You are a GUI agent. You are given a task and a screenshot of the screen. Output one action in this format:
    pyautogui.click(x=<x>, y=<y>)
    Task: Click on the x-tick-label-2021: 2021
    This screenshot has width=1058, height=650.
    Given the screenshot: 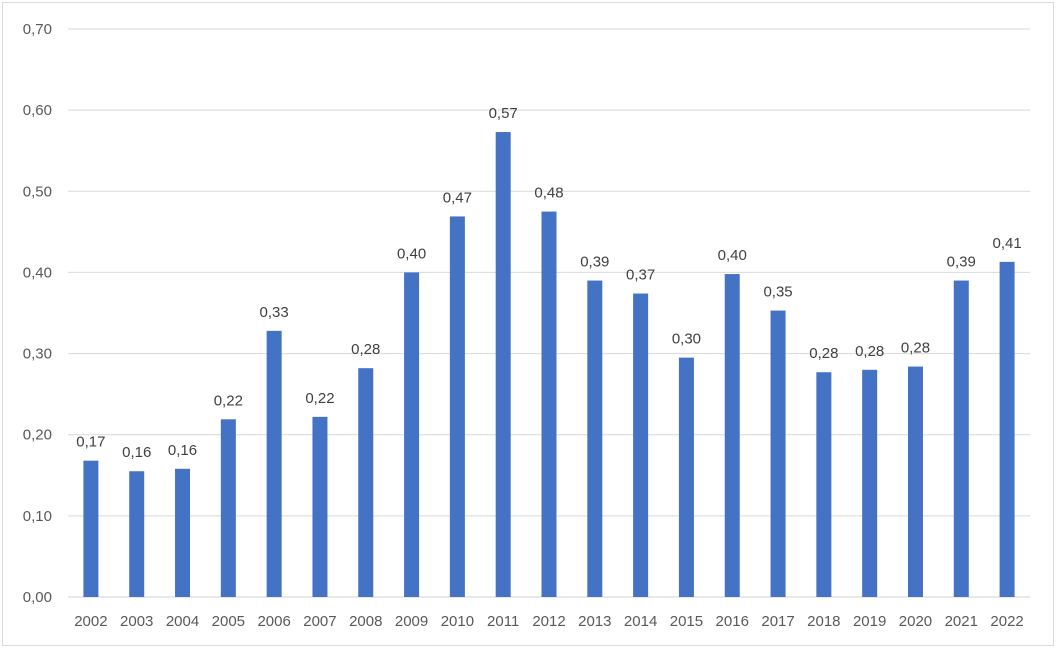 What is the action you would take?
    pyautogui.click(x=961, y=621)
    